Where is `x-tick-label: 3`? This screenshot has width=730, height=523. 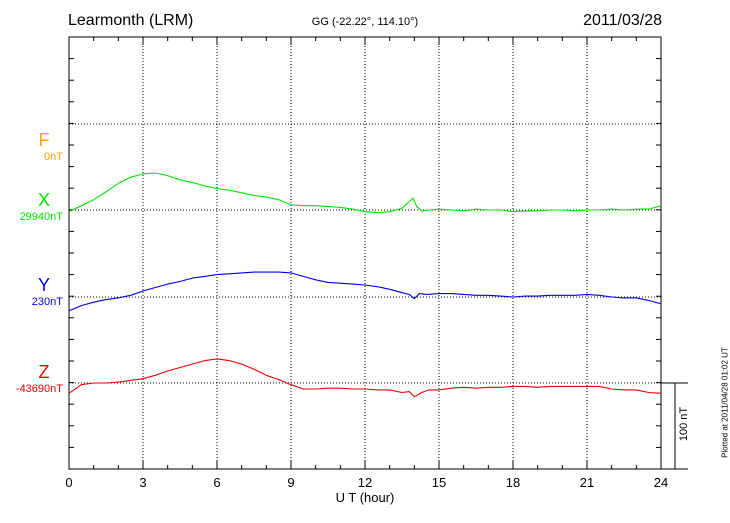
x-tick-label: 3 is located at coordinates (142, 482).